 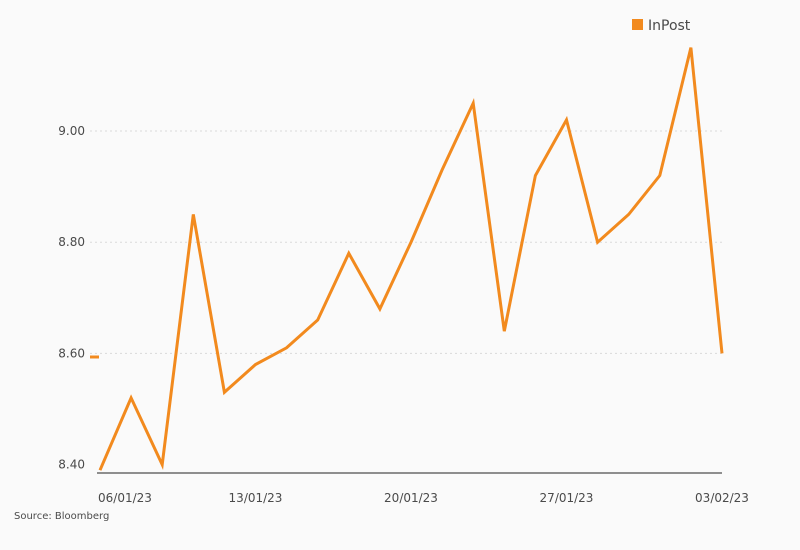 What do you see at coordinates (71, 131) in the screenshot?
I see `y-tick-label: 9.00` at bounding box center [71, 131].